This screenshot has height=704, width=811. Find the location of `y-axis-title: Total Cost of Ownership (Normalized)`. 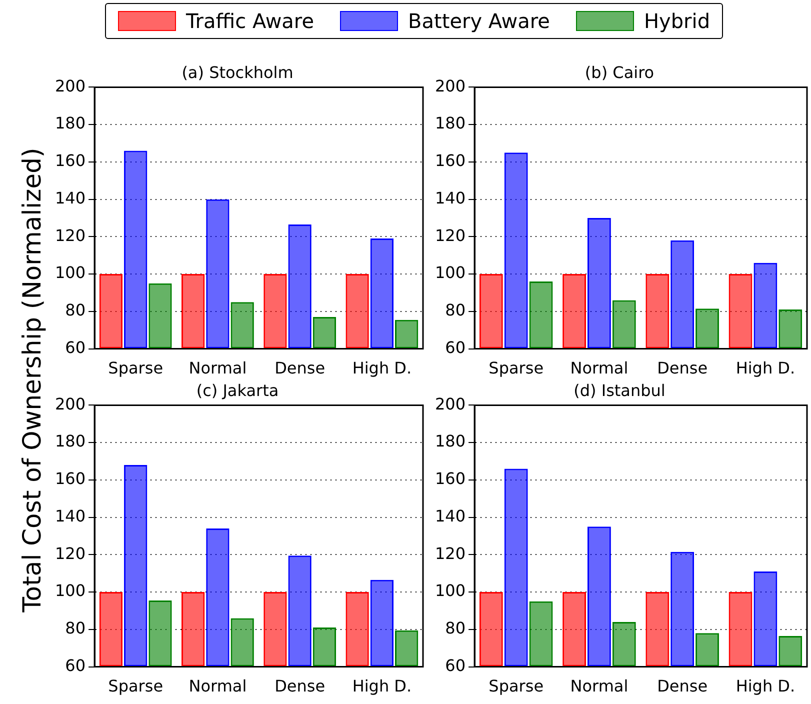

y-axis-title: Total Cost of Ownership (Normalized) is located at coordinates (32, 380).